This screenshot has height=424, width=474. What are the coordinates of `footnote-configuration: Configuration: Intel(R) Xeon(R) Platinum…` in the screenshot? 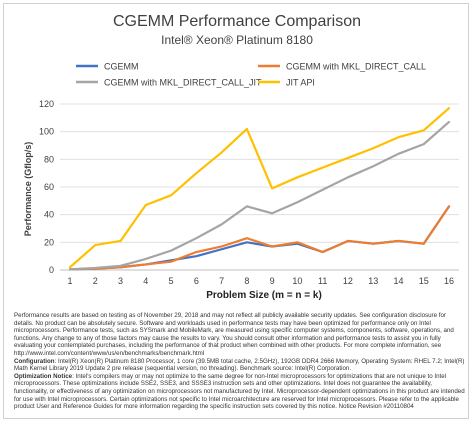 It's located at (240, 365).